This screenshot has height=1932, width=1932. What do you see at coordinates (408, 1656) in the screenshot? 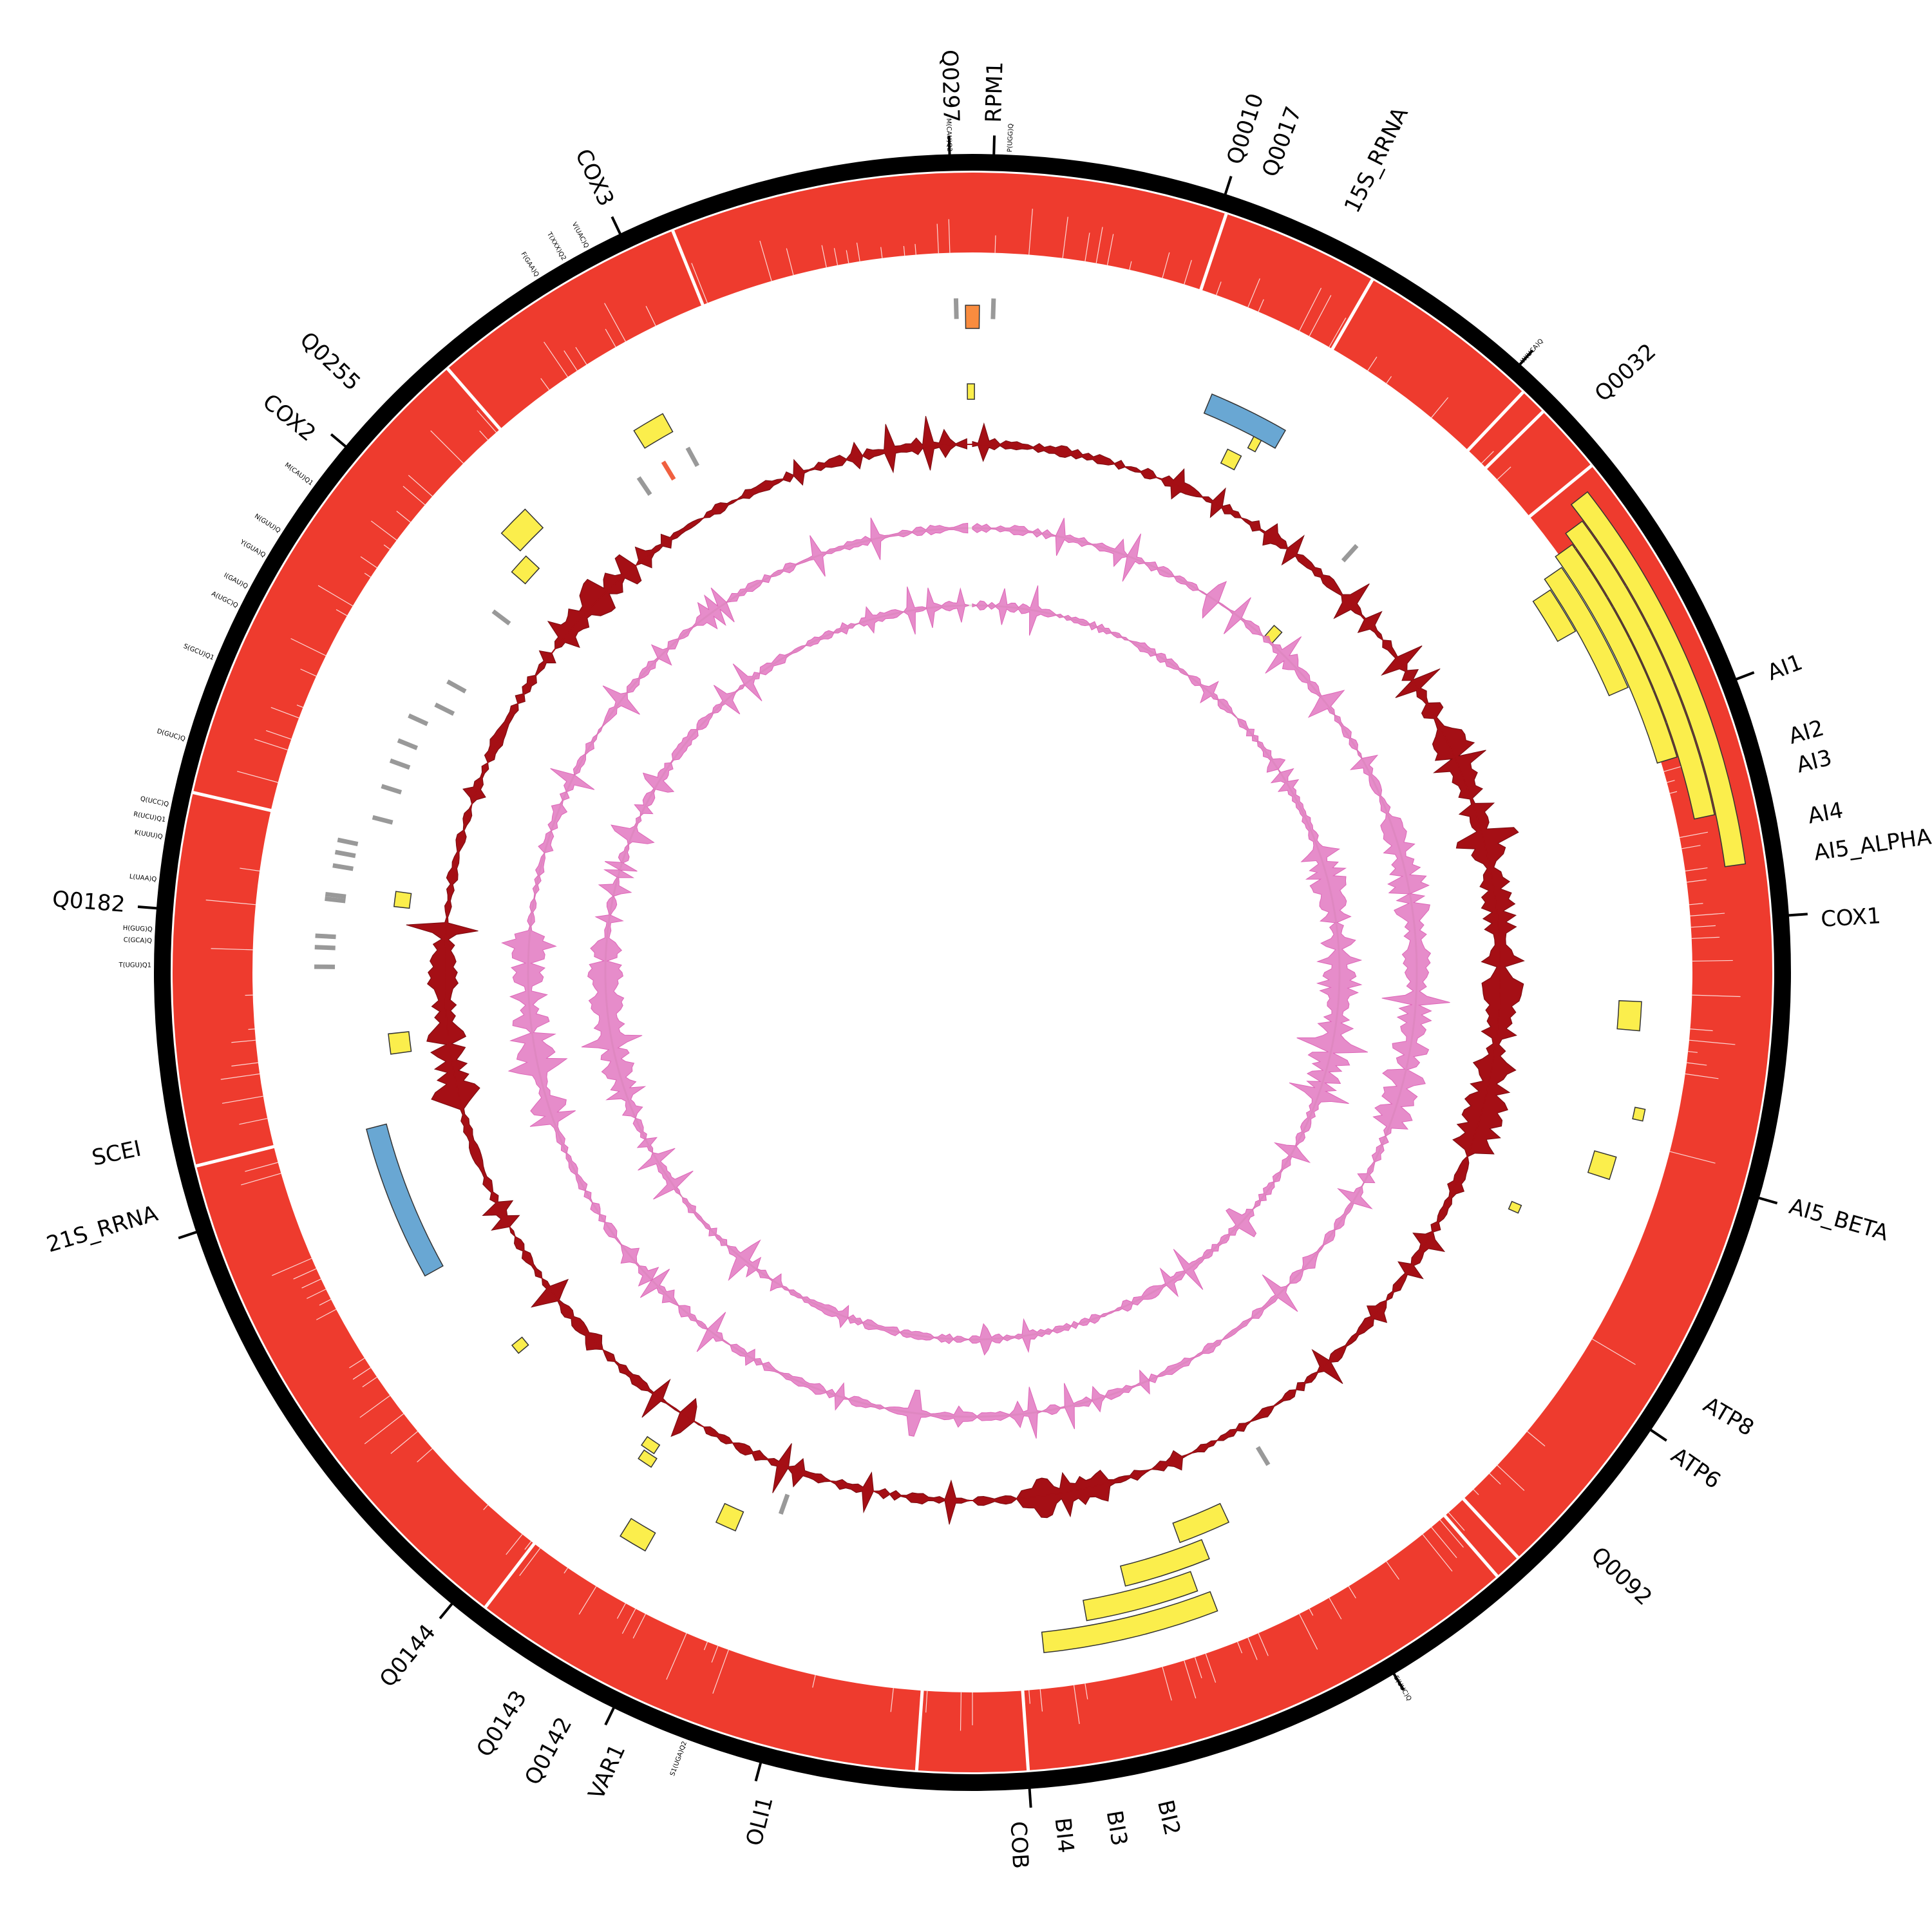
I see `gene-label: Q0144` at bounding box center [408, 1656].